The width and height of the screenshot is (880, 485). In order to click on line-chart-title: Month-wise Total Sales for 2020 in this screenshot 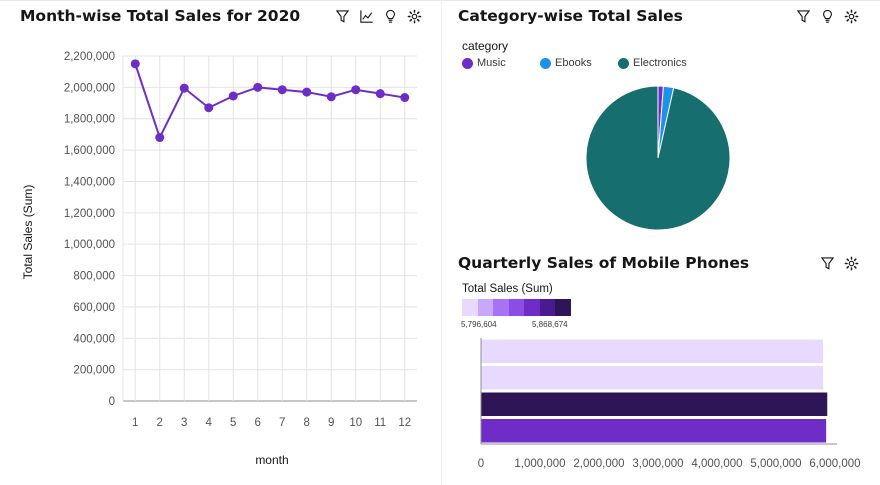, I will do `click(160, 16)`.